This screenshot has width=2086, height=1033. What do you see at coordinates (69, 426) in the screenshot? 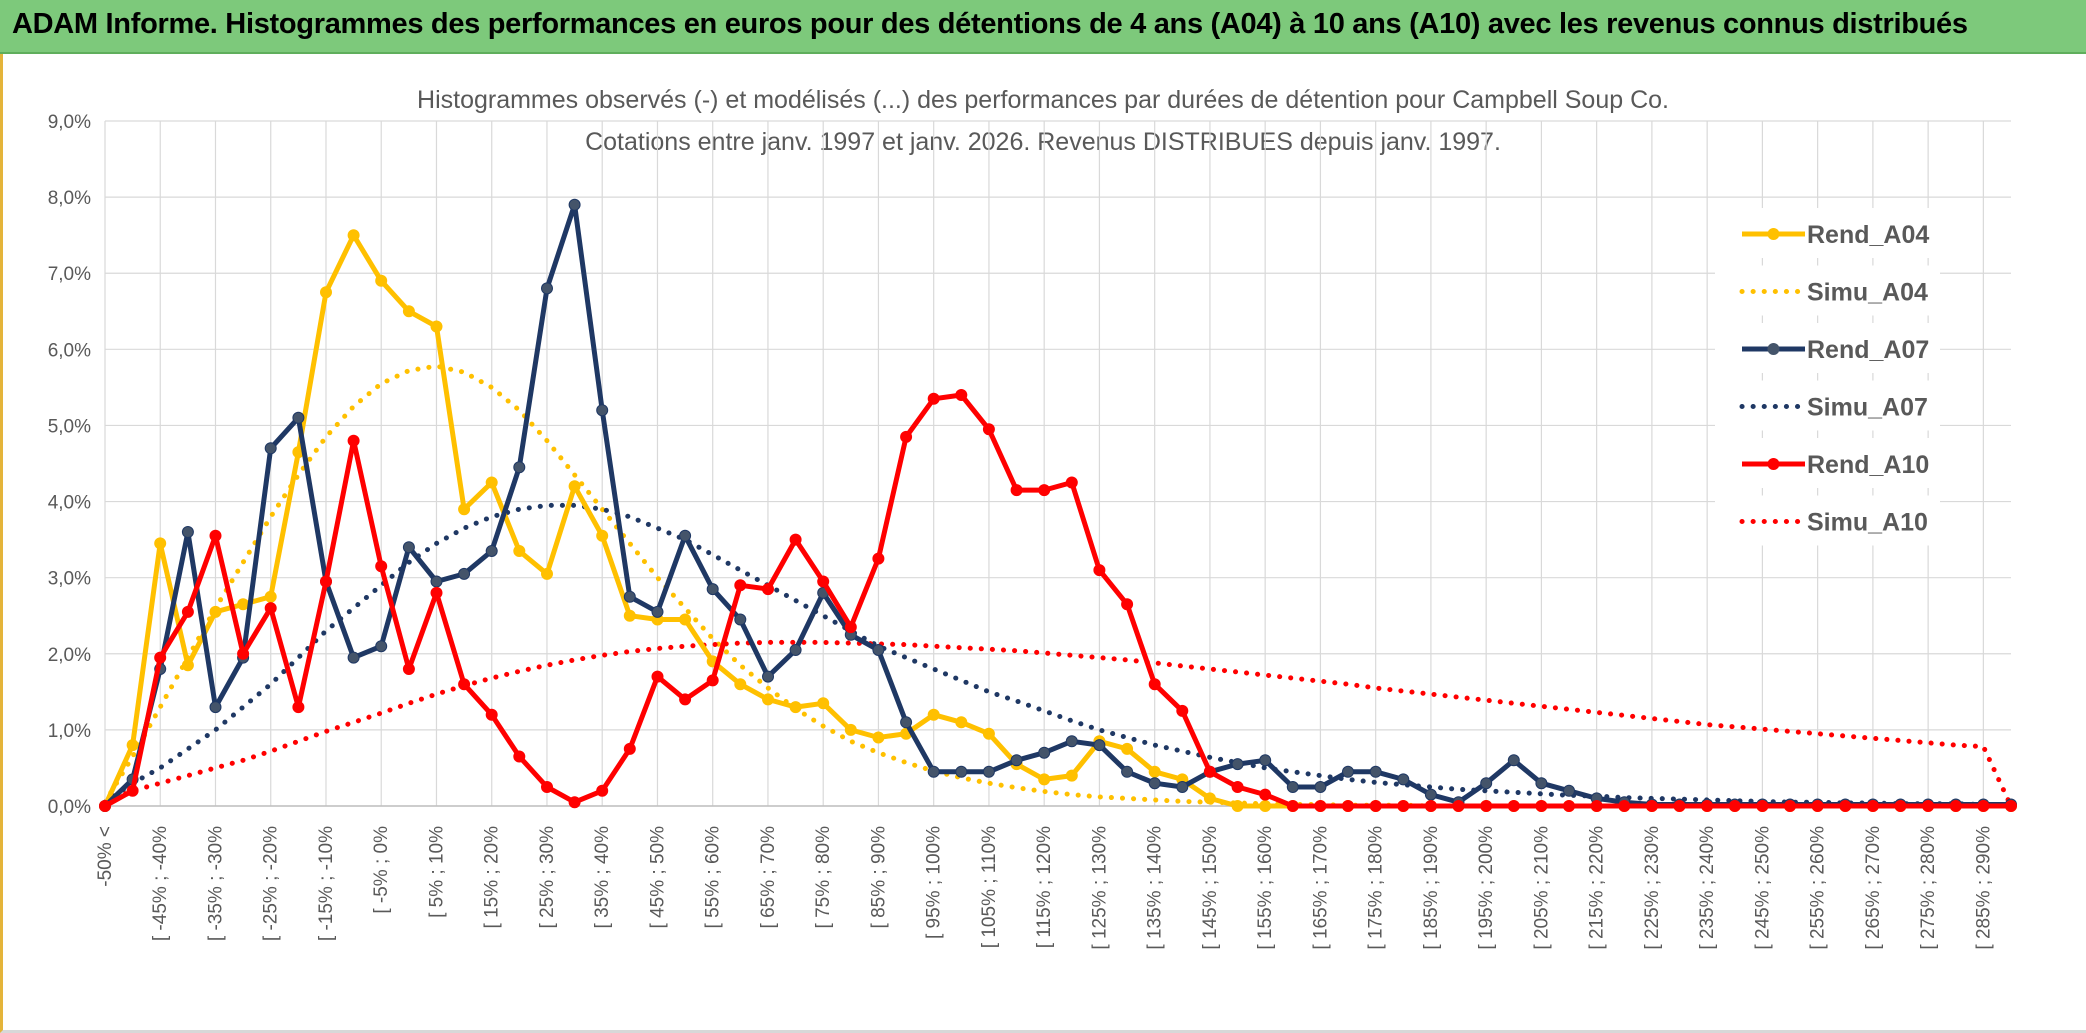
I see `y-tick-label: 5,0%` at bounding box center [69, 426].